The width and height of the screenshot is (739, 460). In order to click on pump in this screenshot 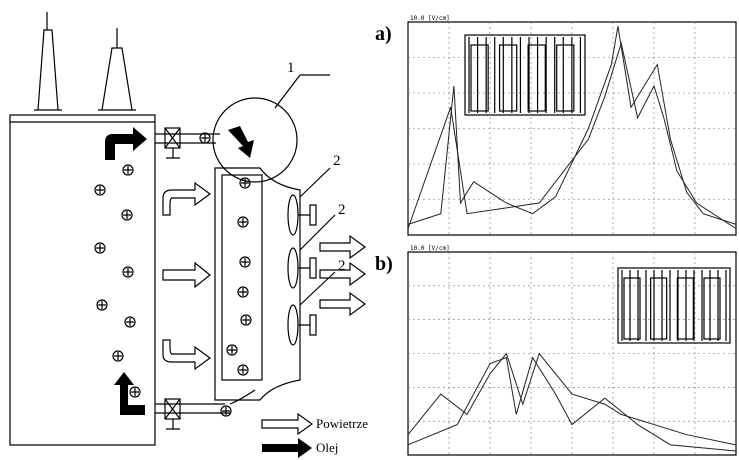, I will do `click(255, 140)`.